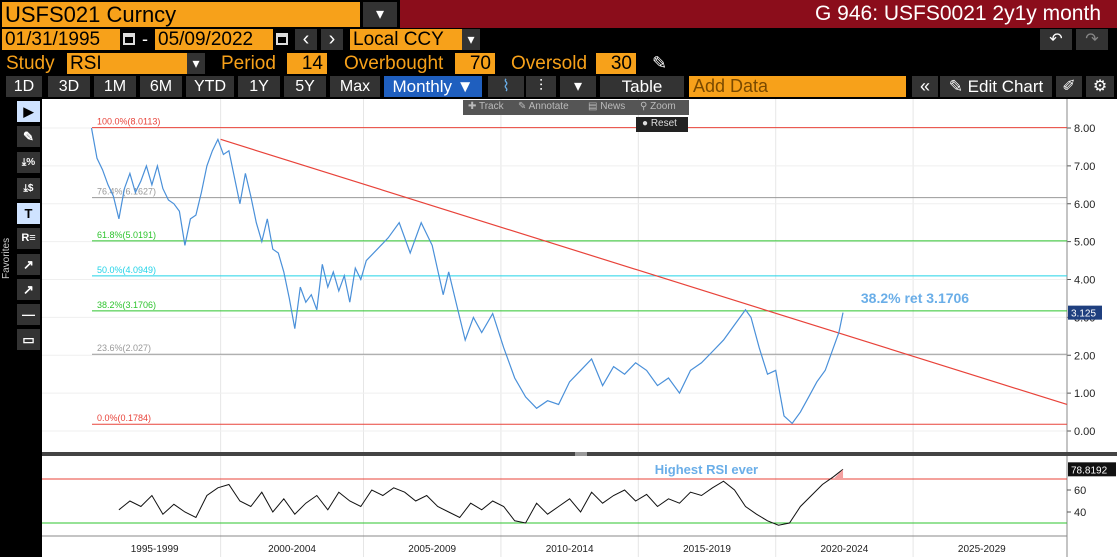 The image size is (1117, 557). I want to click on frequency-dropdown: Monthly ▼, so click(433, 86).